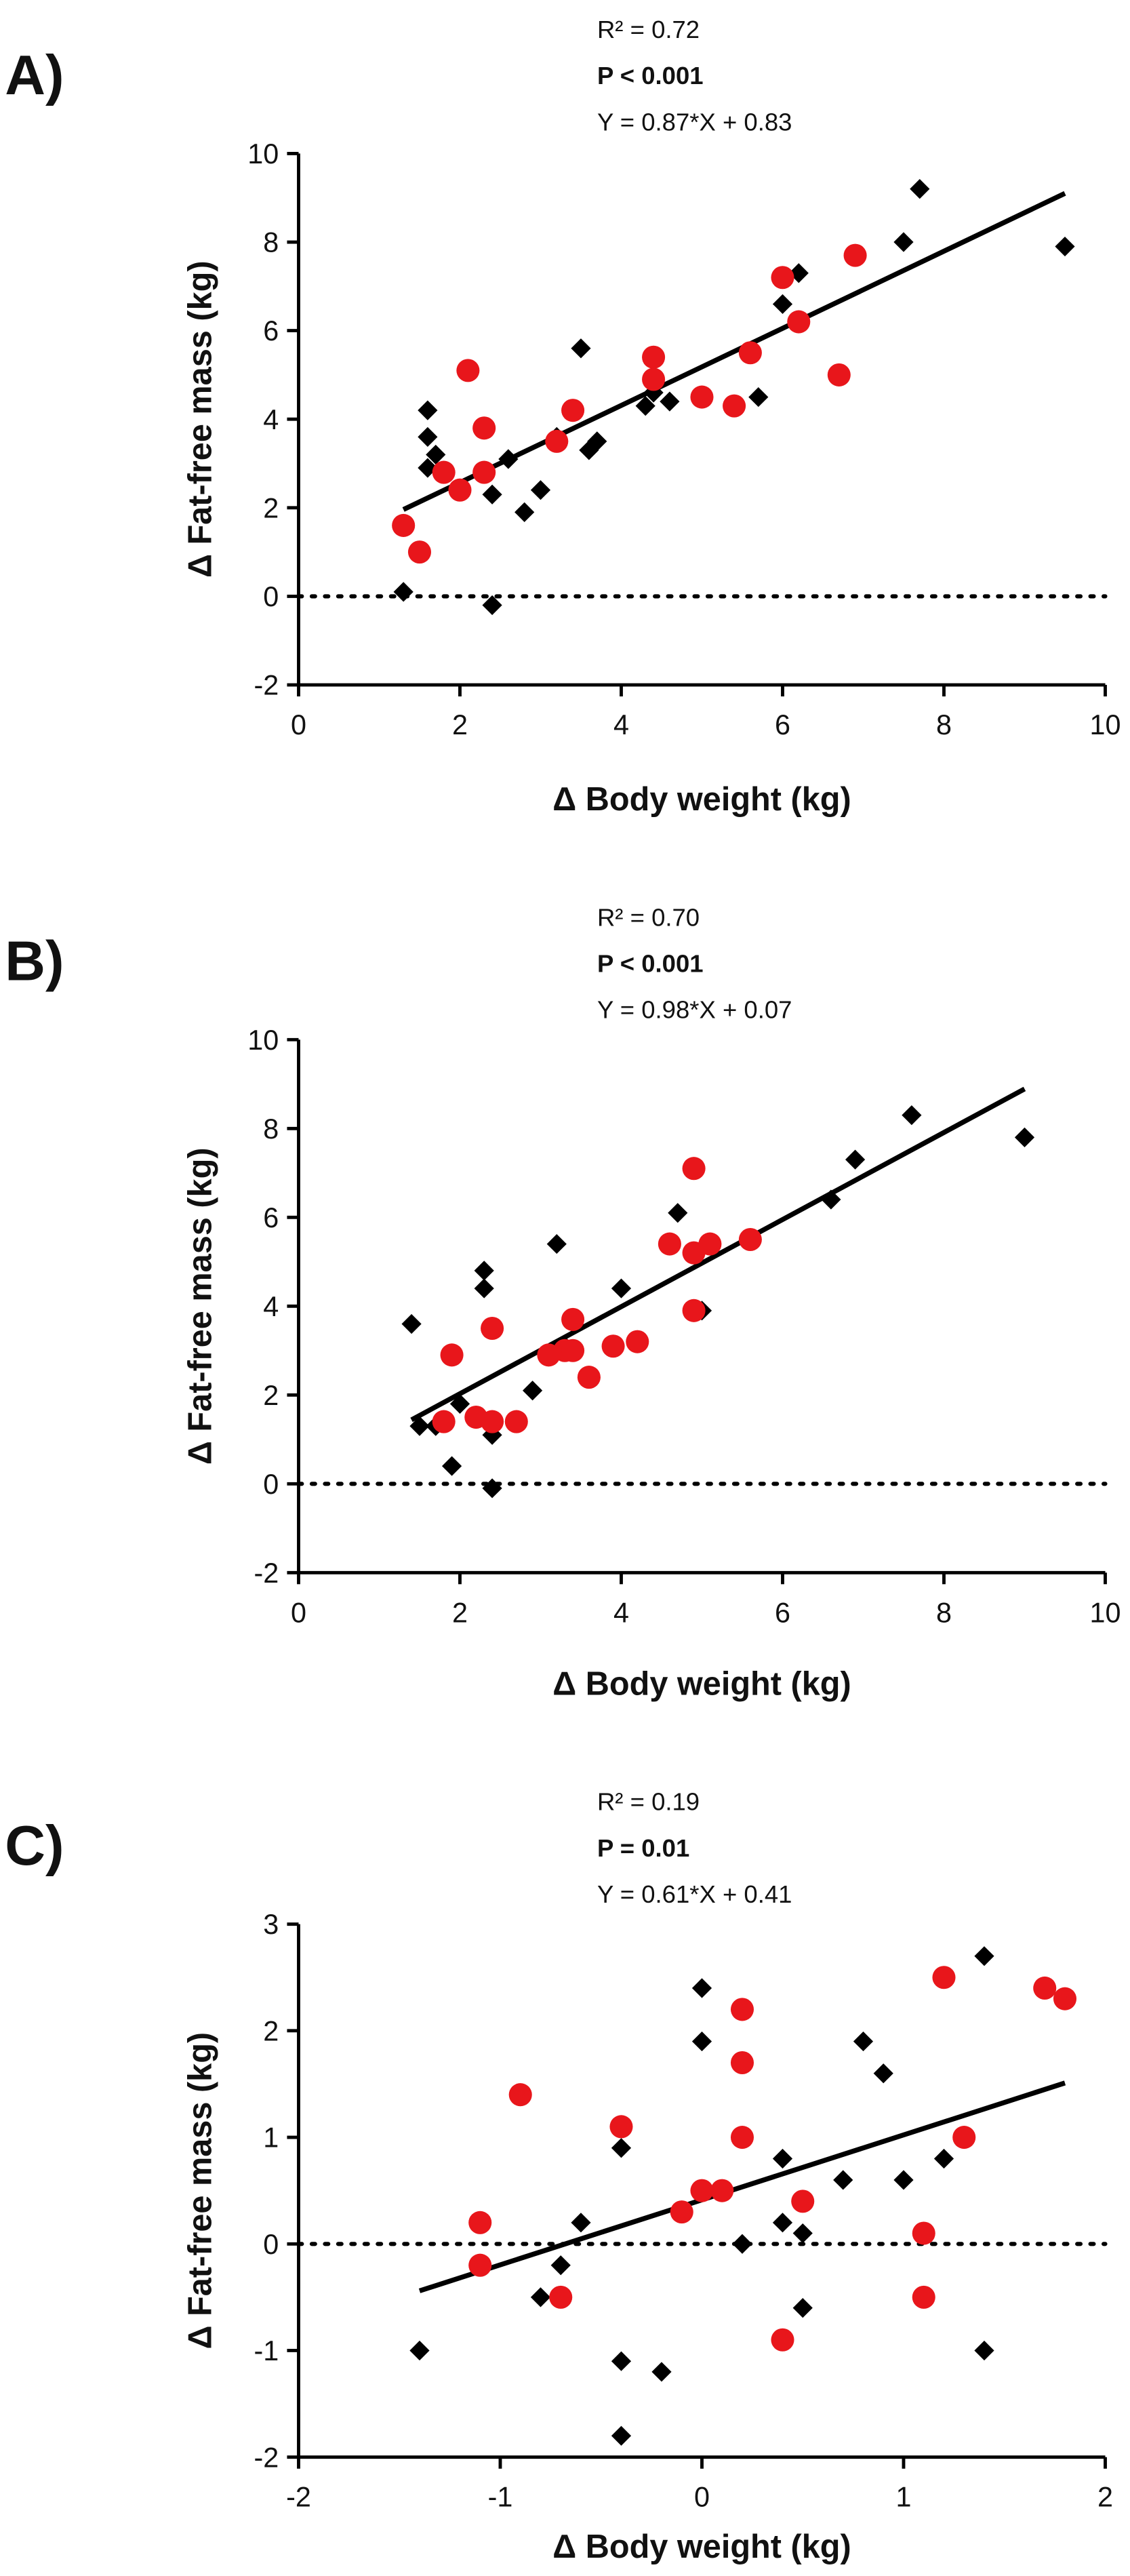  I want to click on x-tick-label: 1, so click(903, 2497).